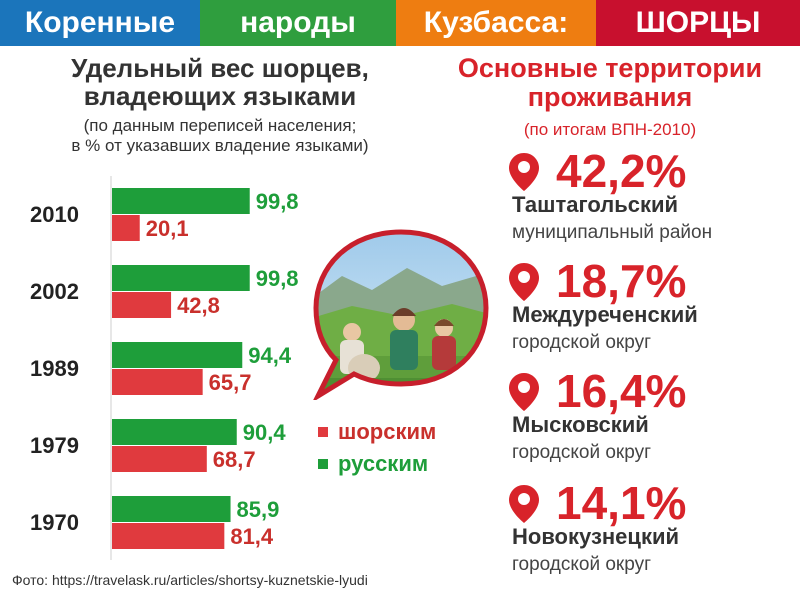 This screenshot has width=800, height=600. I want to click on header-segment-korennye: Коренные, so click(100, 23).